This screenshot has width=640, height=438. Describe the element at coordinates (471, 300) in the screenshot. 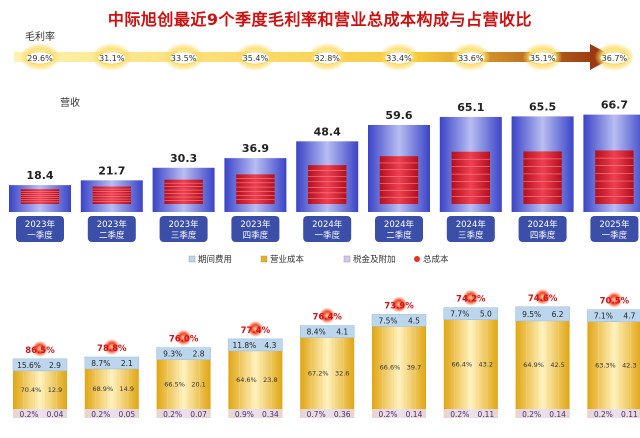

I see `total-cost-pct-label: 74.2%` at that location.